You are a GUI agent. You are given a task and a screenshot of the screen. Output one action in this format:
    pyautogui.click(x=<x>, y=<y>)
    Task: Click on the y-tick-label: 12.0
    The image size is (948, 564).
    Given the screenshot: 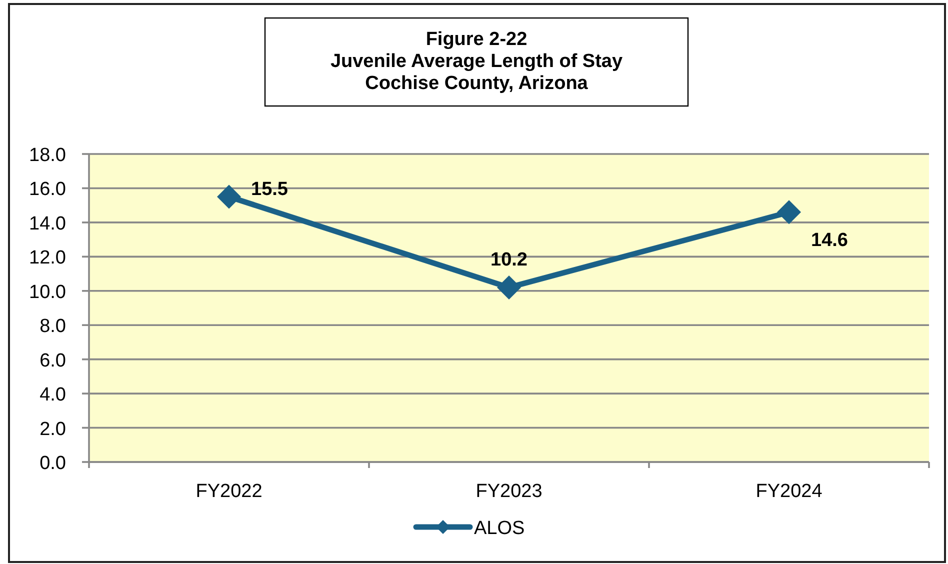 What is the action you would take?
    pyautogui.click(x=47, y=258)
    